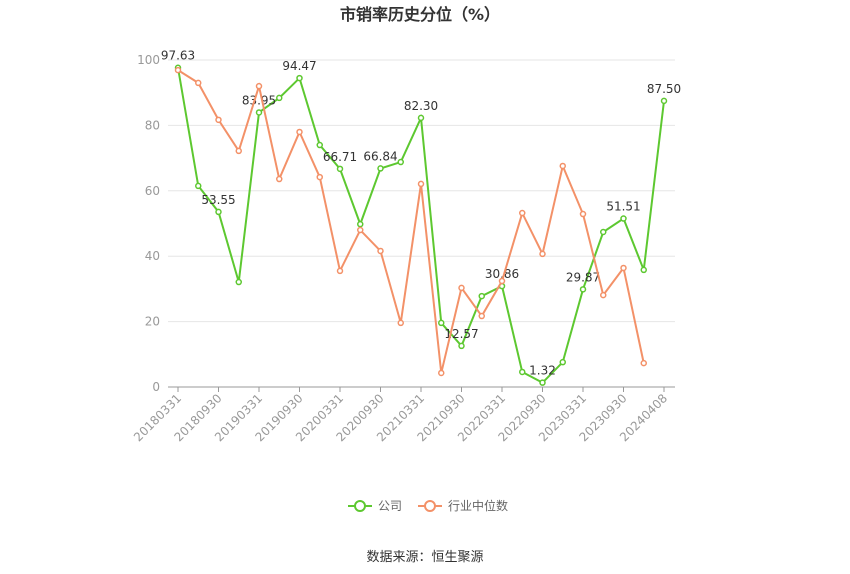  What do you see at coordinates (461, 334) in the screenshot?
I see `value-label: 12.57` at bounding box center [461, 334].